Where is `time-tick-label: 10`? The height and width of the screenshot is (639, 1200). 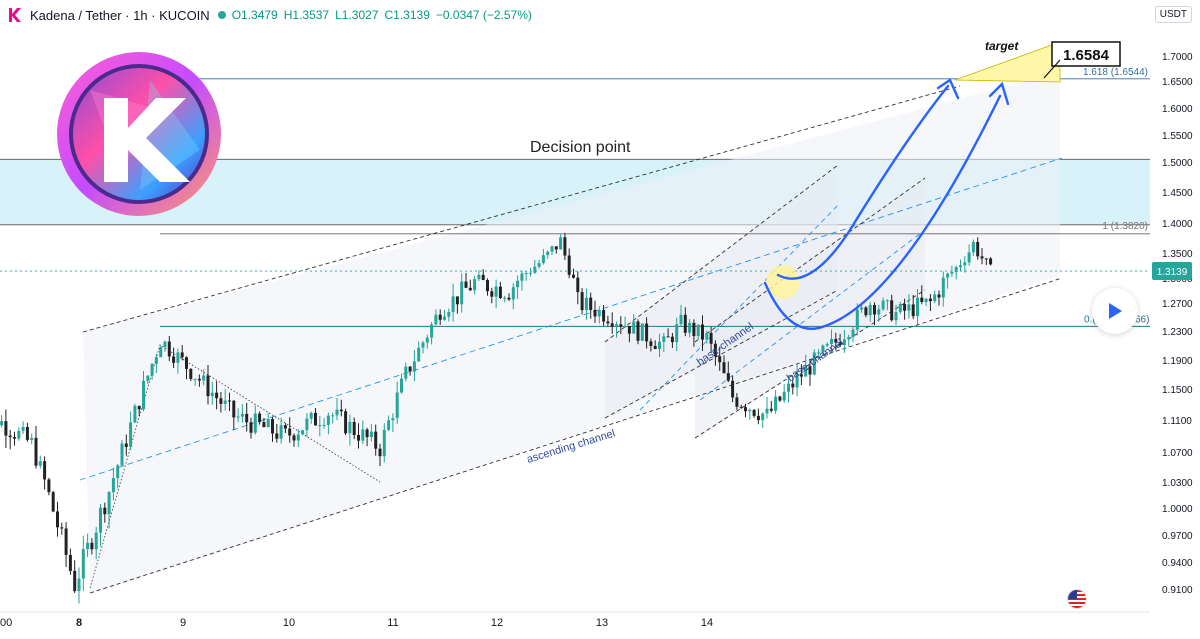
time-tick-label: 10 is located at coordinates (289, 623).